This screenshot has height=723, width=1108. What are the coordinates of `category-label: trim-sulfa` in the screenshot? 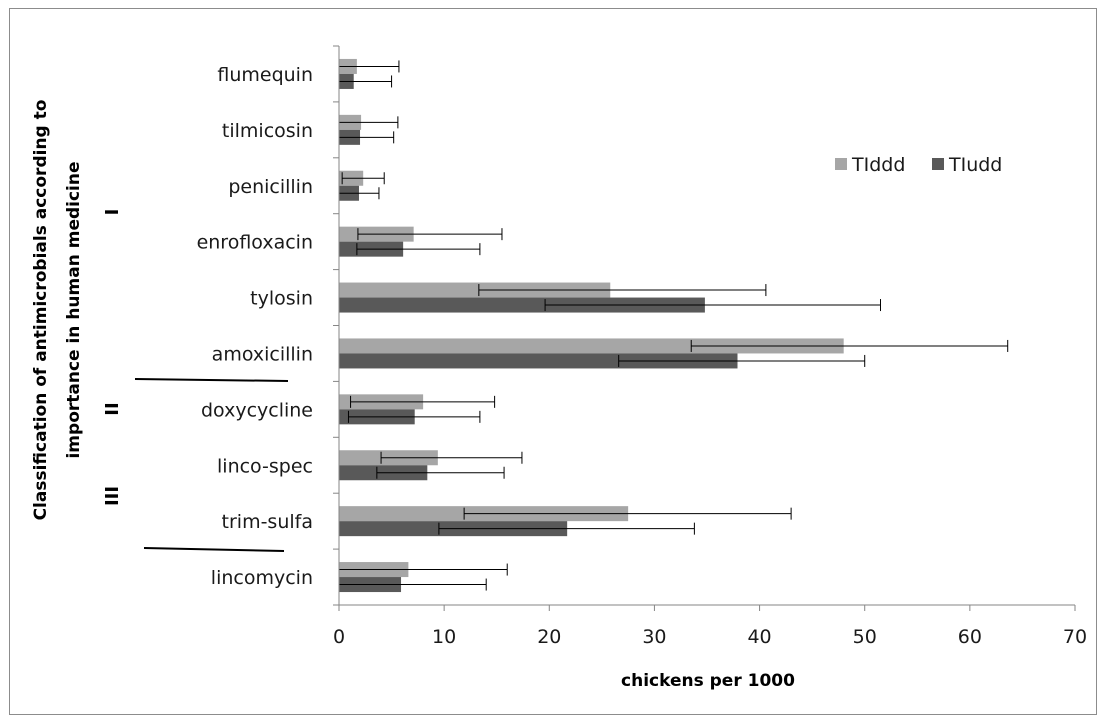 It's located at (267, 522).